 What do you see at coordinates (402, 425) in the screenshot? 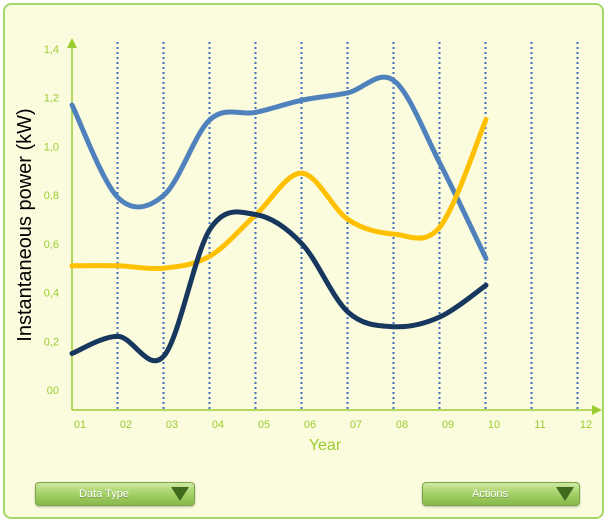
I see `x-tick-label: 08` at bounding box center [402, 425].